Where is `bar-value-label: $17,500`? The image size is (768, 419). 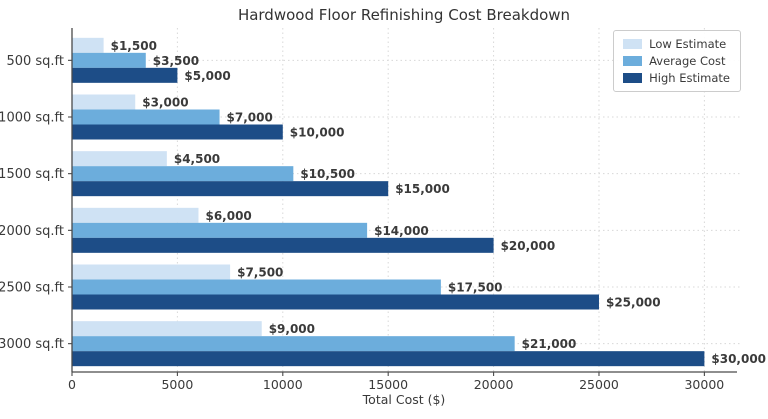
bar-value-label: $17,500 is located at coordinates (475, 288).